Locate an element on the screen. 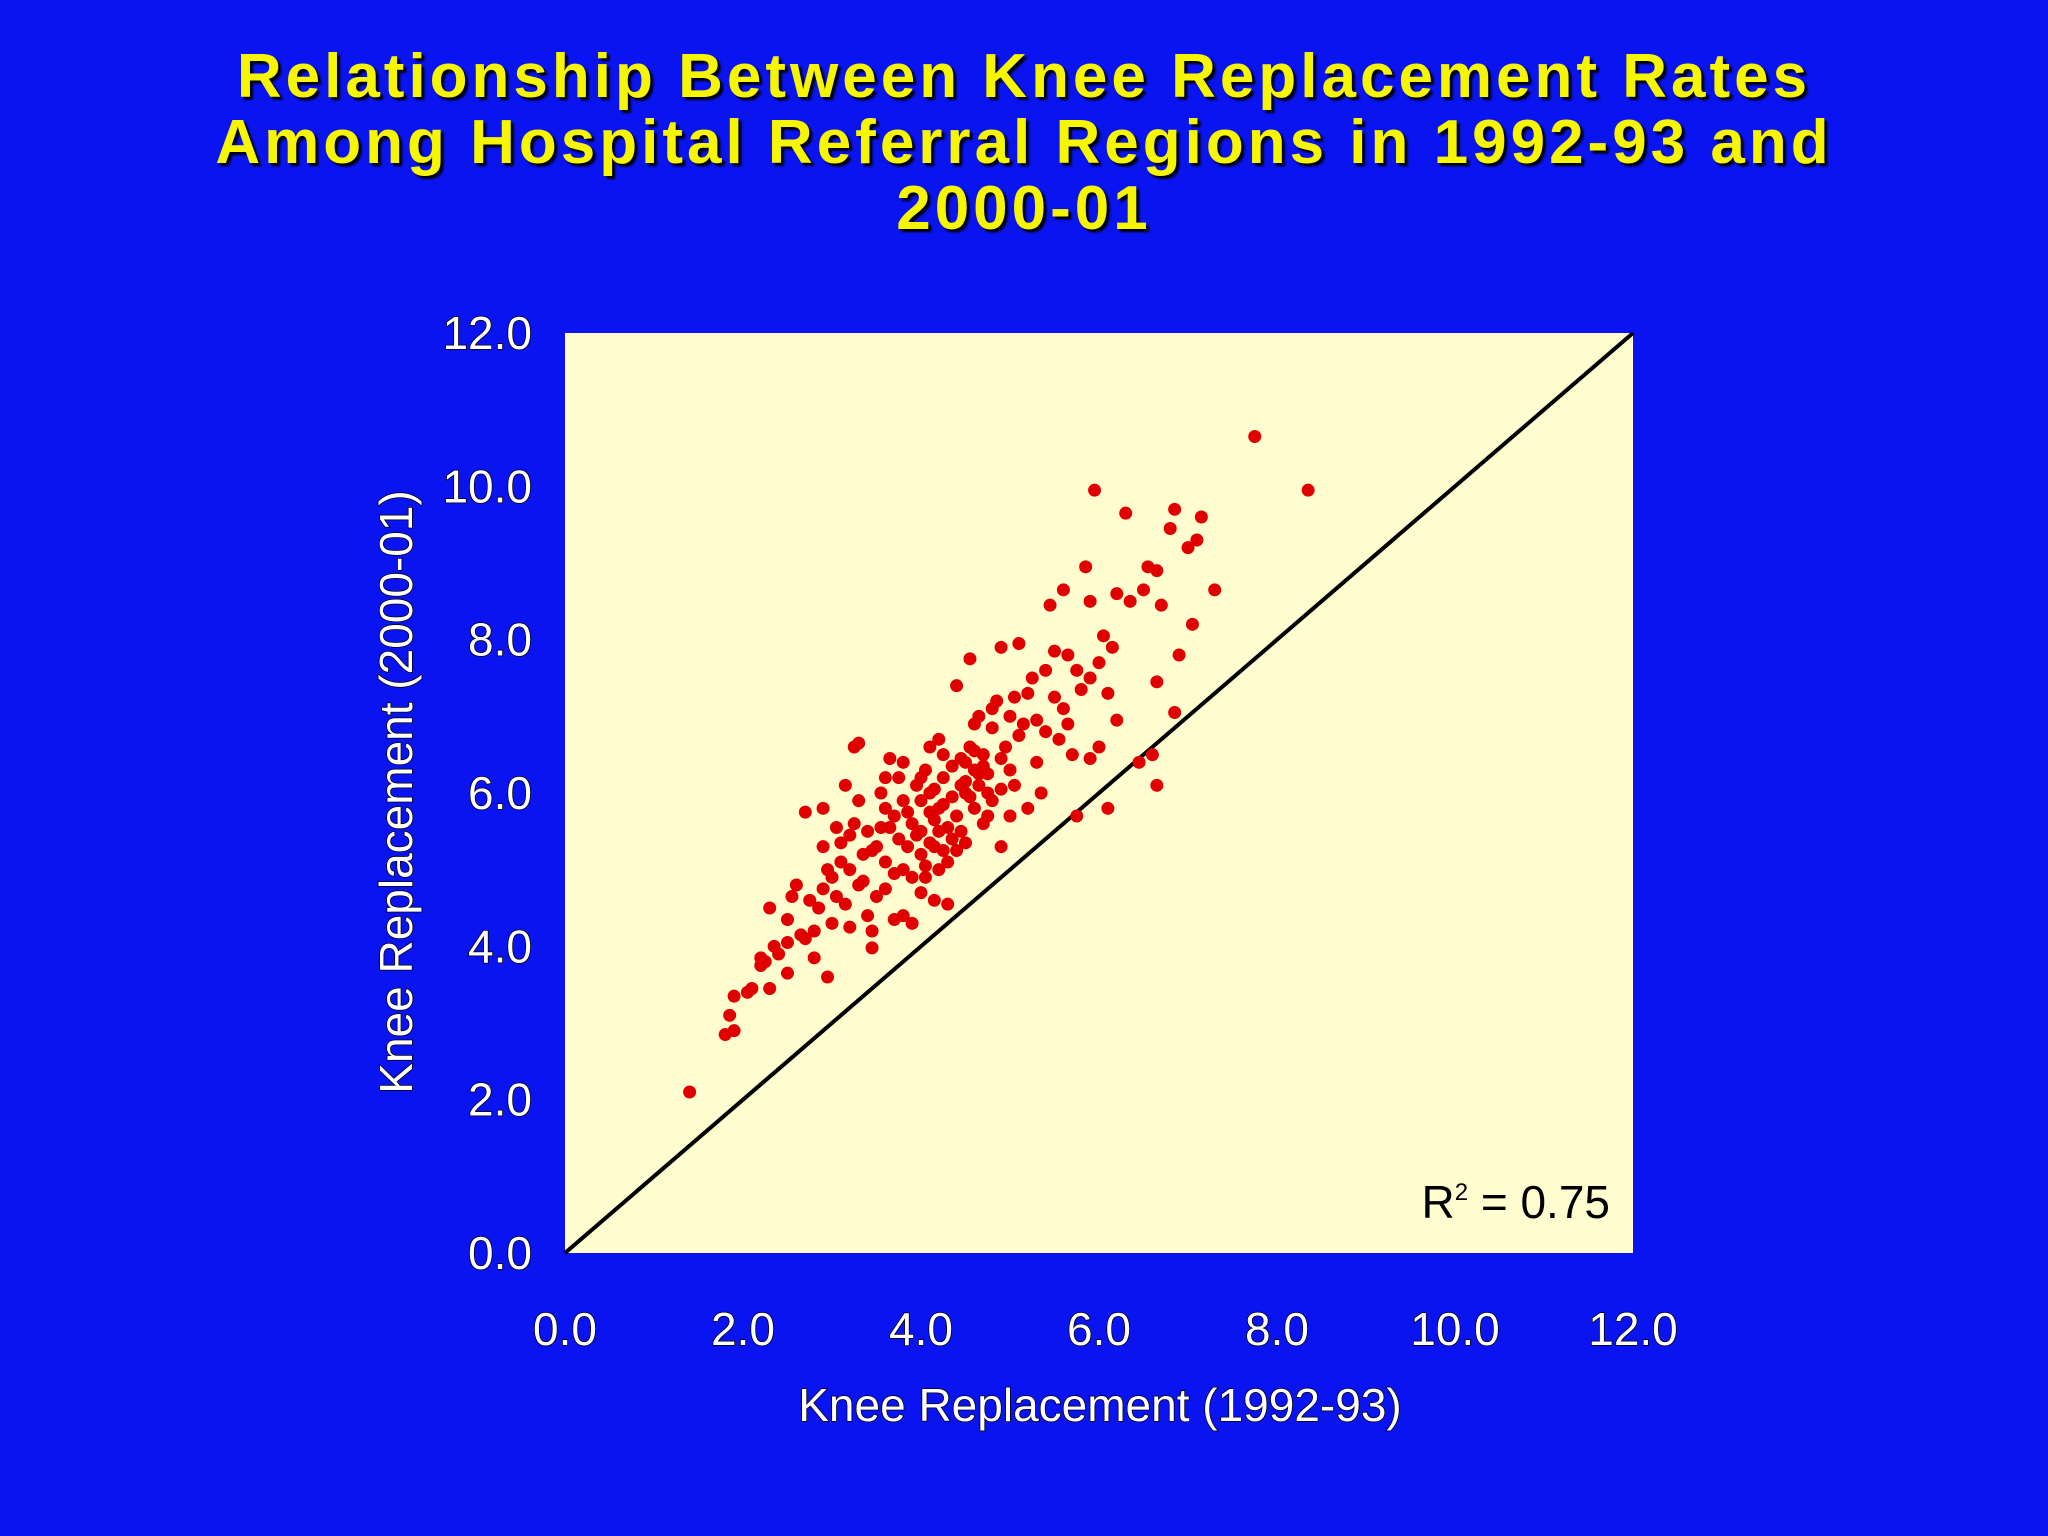  r-squared-prefix: R is located at coordinates (1437, 1202).